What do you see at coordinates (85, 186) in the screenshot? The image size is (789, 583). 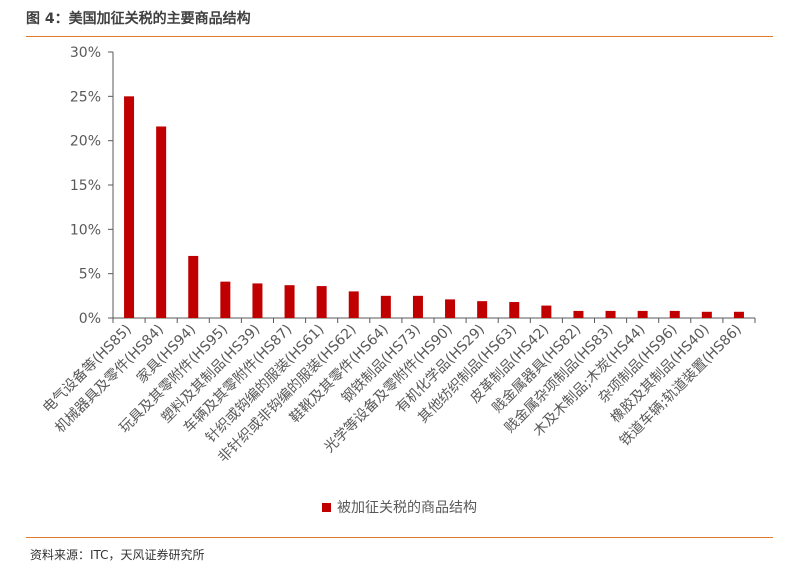 I see `y-tick-label: 15%` at bounding box center [85, 186].